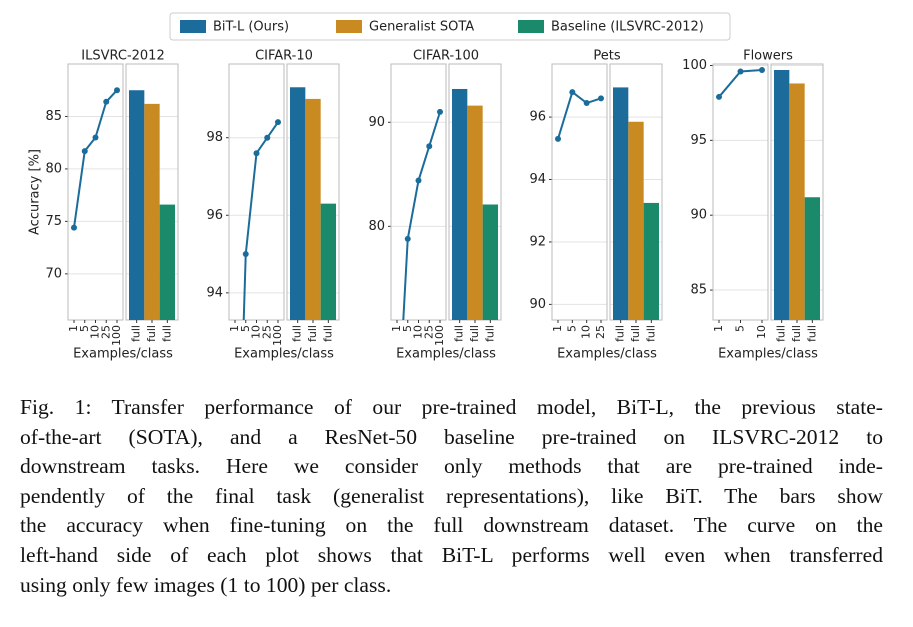 The width and height of the screenshot is (913, 627). What do you see at coordinates (768, 56) in the screenshot?
I see `subplot-title: Flowers` at bounding box center [768, 56].